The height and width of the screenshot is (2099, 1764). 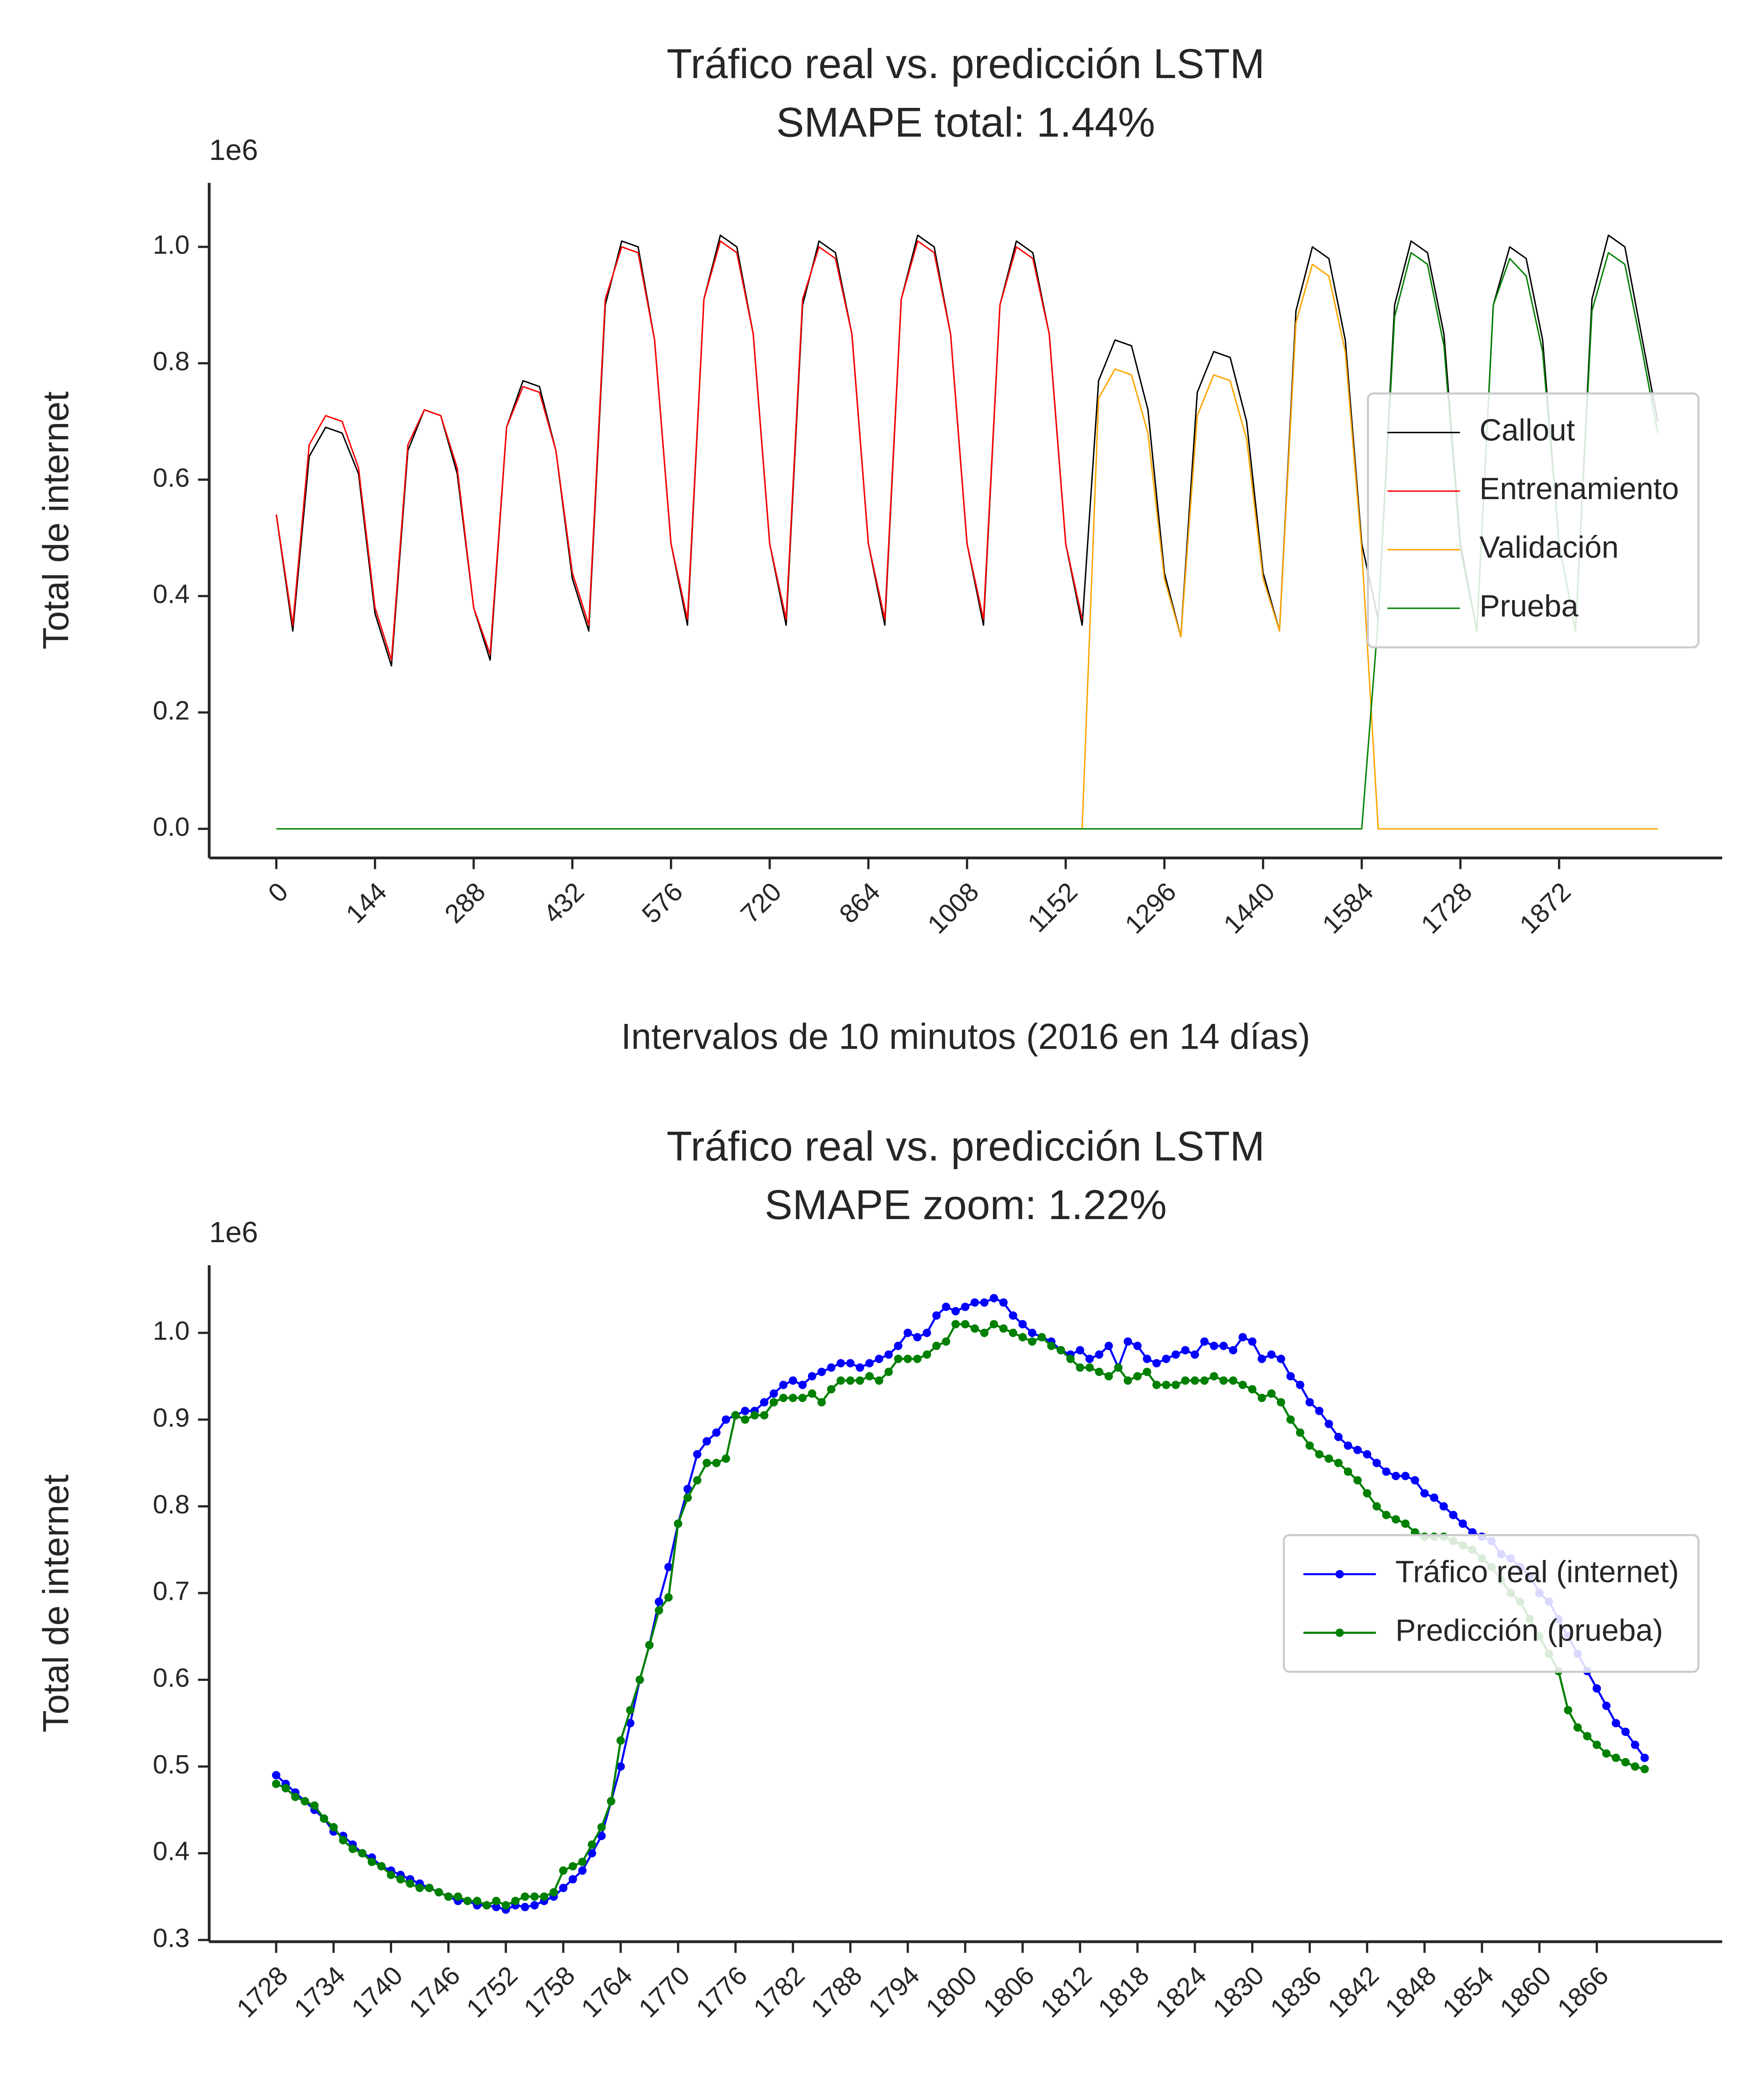 What do you see at coordinates (171, 1765) in the screenshot?
I see `y-tick-label: 0.5` at bounding box center [171, 1765].